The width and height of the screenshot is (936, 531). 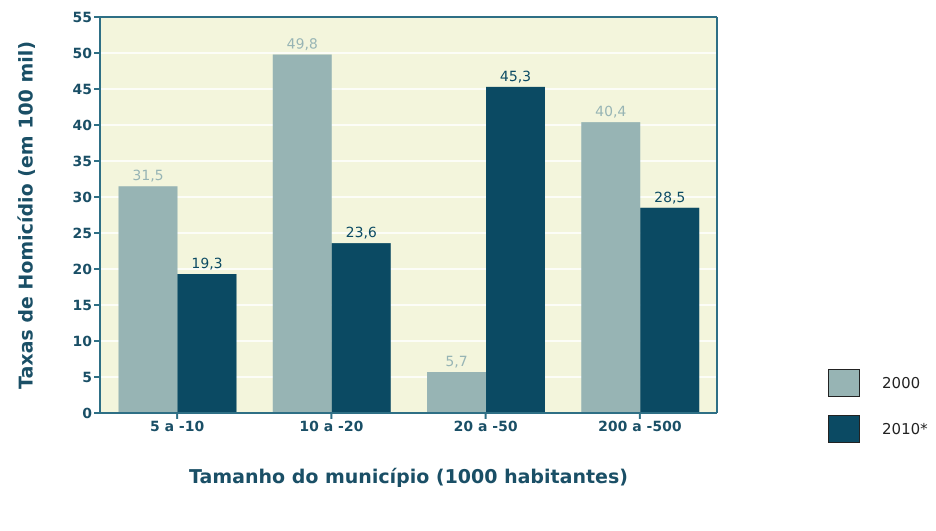 What do you see at coordinates (87, 378) in the screenshot?
I see `y-tick-label: 5` at bounding box center [87, 378].